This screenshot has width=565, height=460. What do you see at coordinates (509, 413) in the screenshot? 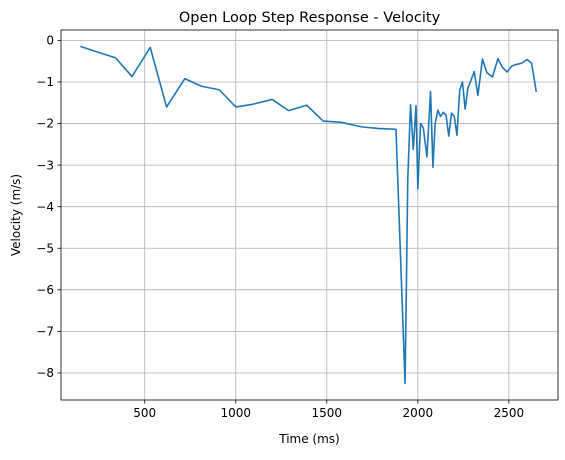
I see `x-tick-label: 2500` at bounding box center [509, 413].